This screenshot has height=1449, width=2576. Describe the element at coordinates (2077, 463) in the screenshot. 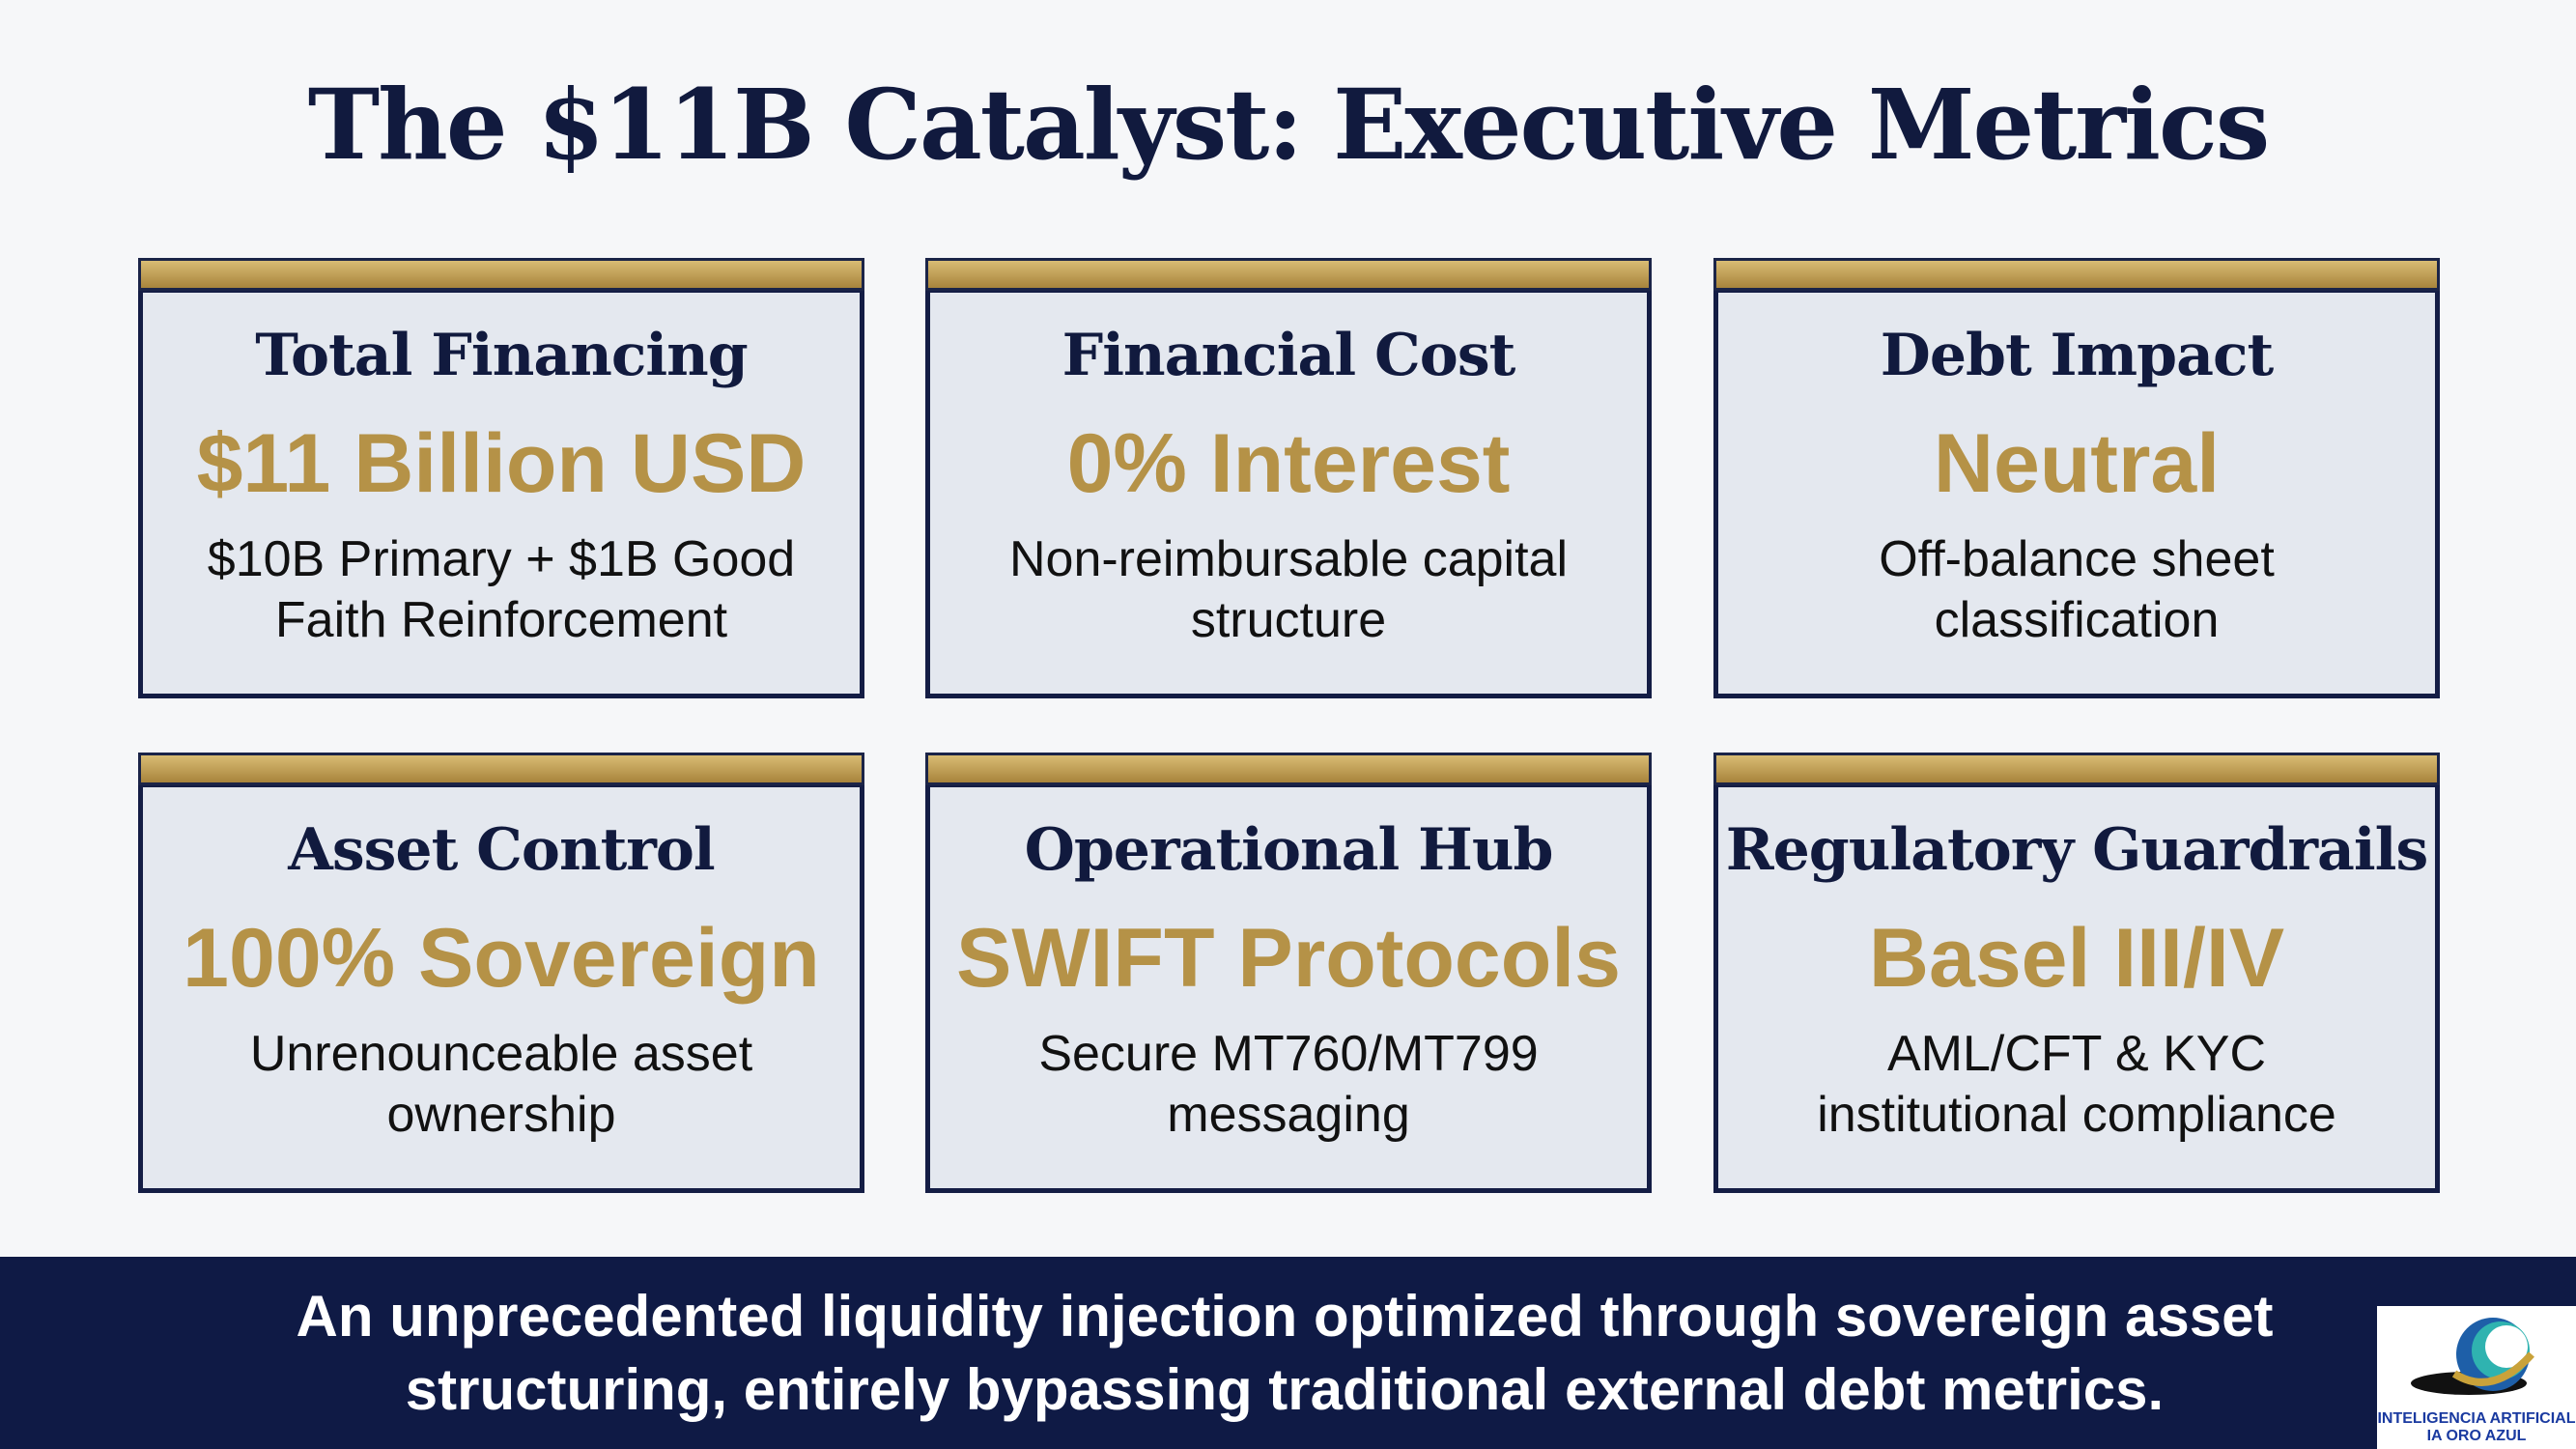

I see `card-value: Neutral` at that location.